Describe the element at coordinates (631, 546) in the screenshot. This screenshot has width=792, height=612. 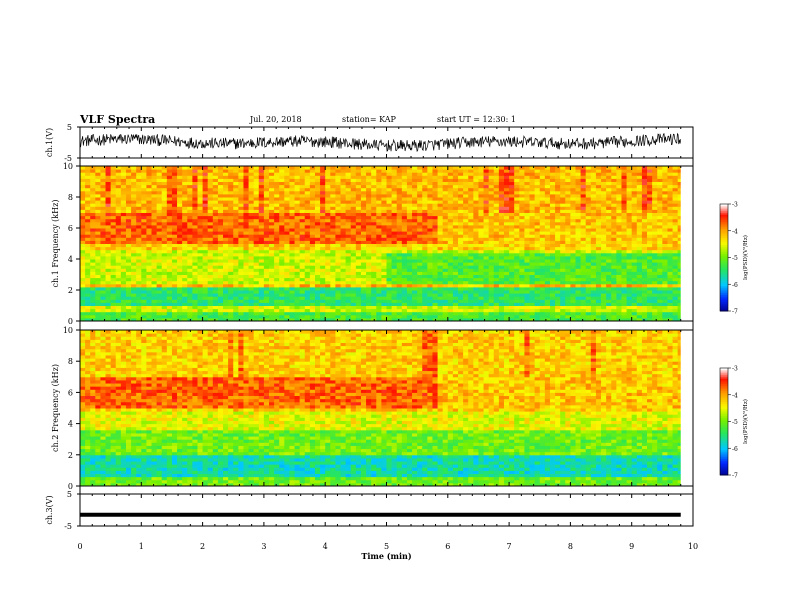
I see `x-tick-label-9: 9` at that location.